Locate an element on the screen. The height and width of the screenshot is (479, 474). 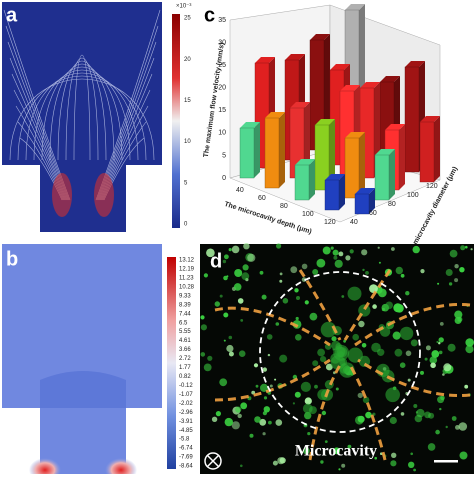
colorbar-tick-label: -5.8 is located at coordinates (184, 440).